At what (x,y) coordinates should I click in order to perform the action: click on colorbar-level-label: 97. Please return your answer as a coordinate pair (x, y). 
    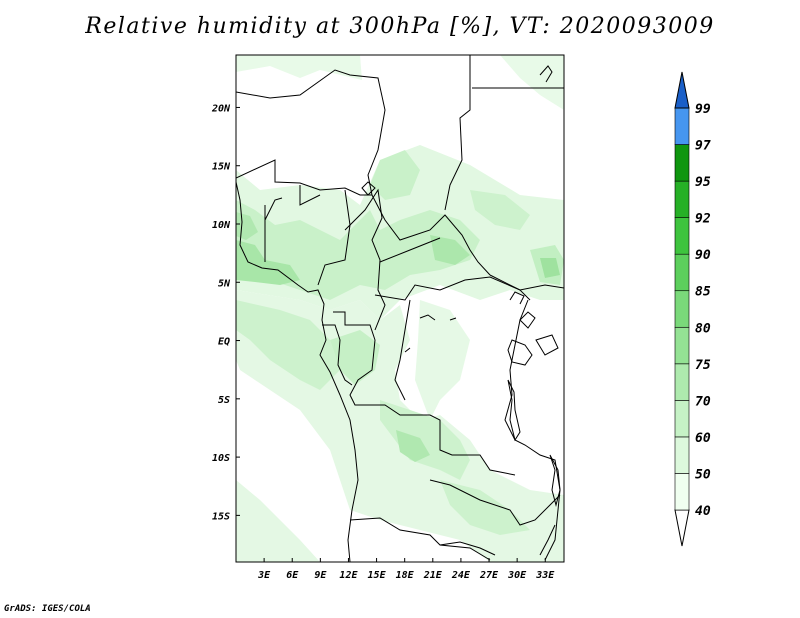
    Looking at the image, I should click on (703, 146).